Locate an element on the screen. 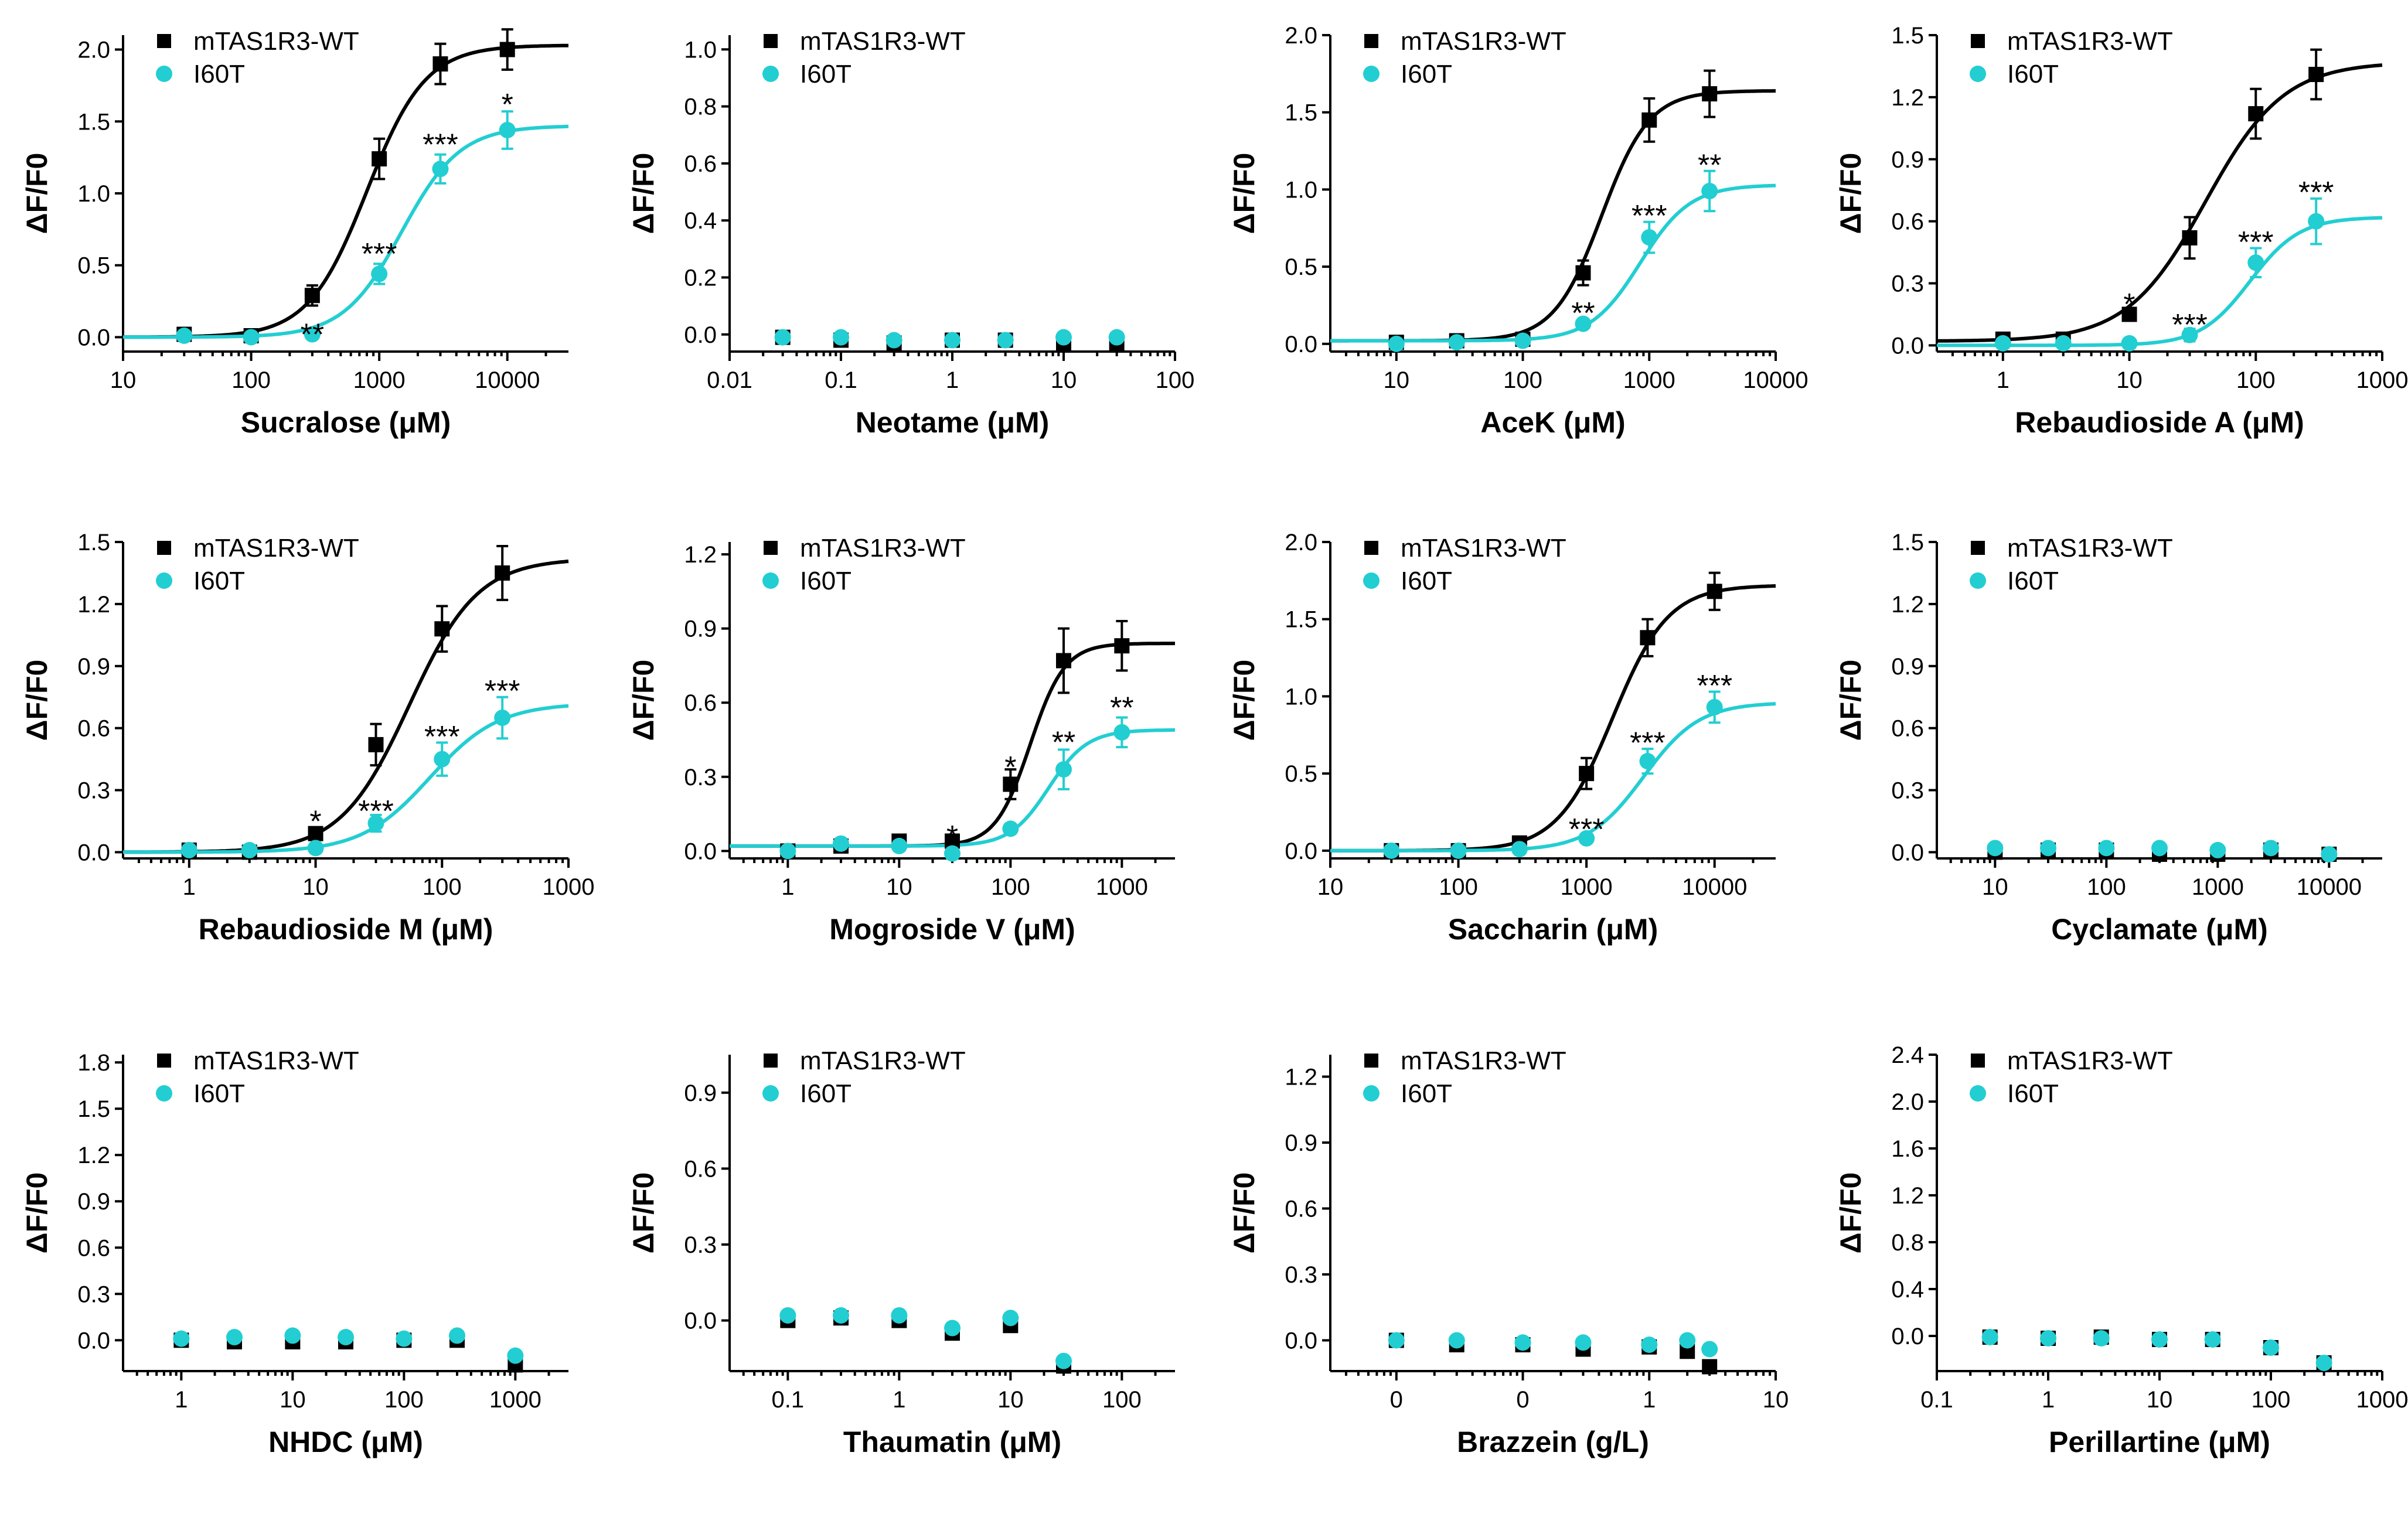 This screenshot has width=2408, height=1517. legend: mTAS1R3-WT I60T is located at coordinates (864, 57).